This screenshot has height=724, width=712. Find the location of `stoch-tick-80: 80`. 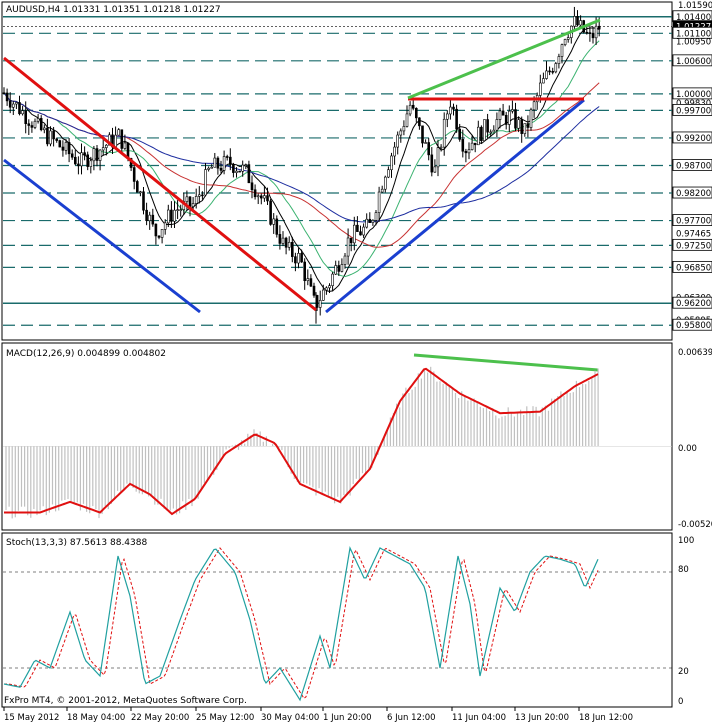

stoch-tick-80: 80 is located at coordinates (683, 570).